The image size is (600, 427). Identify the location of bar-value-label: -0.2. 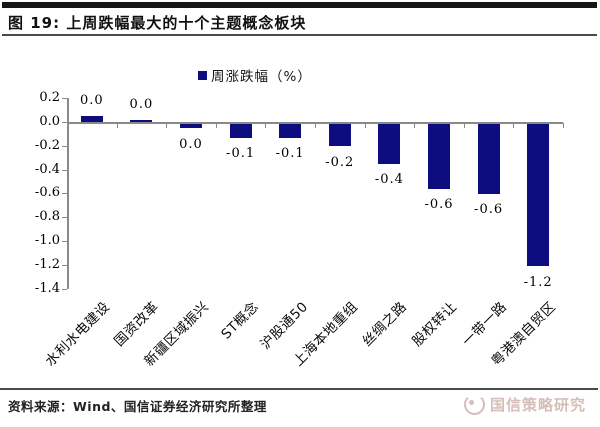
(340, 162).